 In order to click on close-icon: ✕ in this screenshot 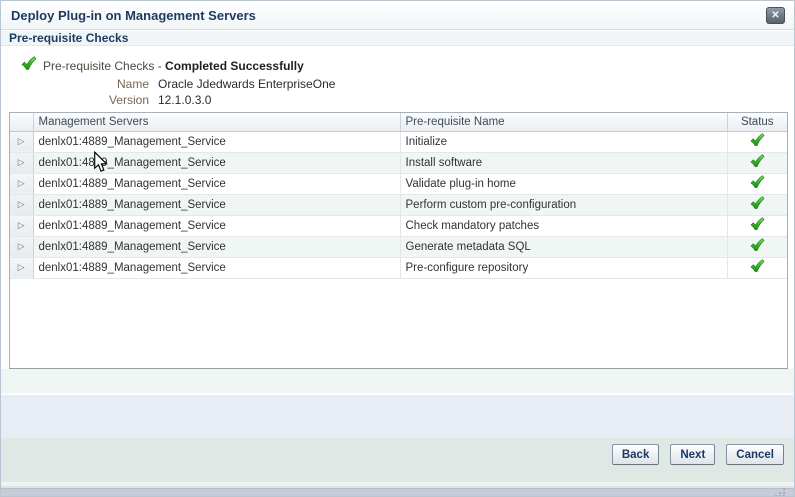, I will do `click(775, 15)`.